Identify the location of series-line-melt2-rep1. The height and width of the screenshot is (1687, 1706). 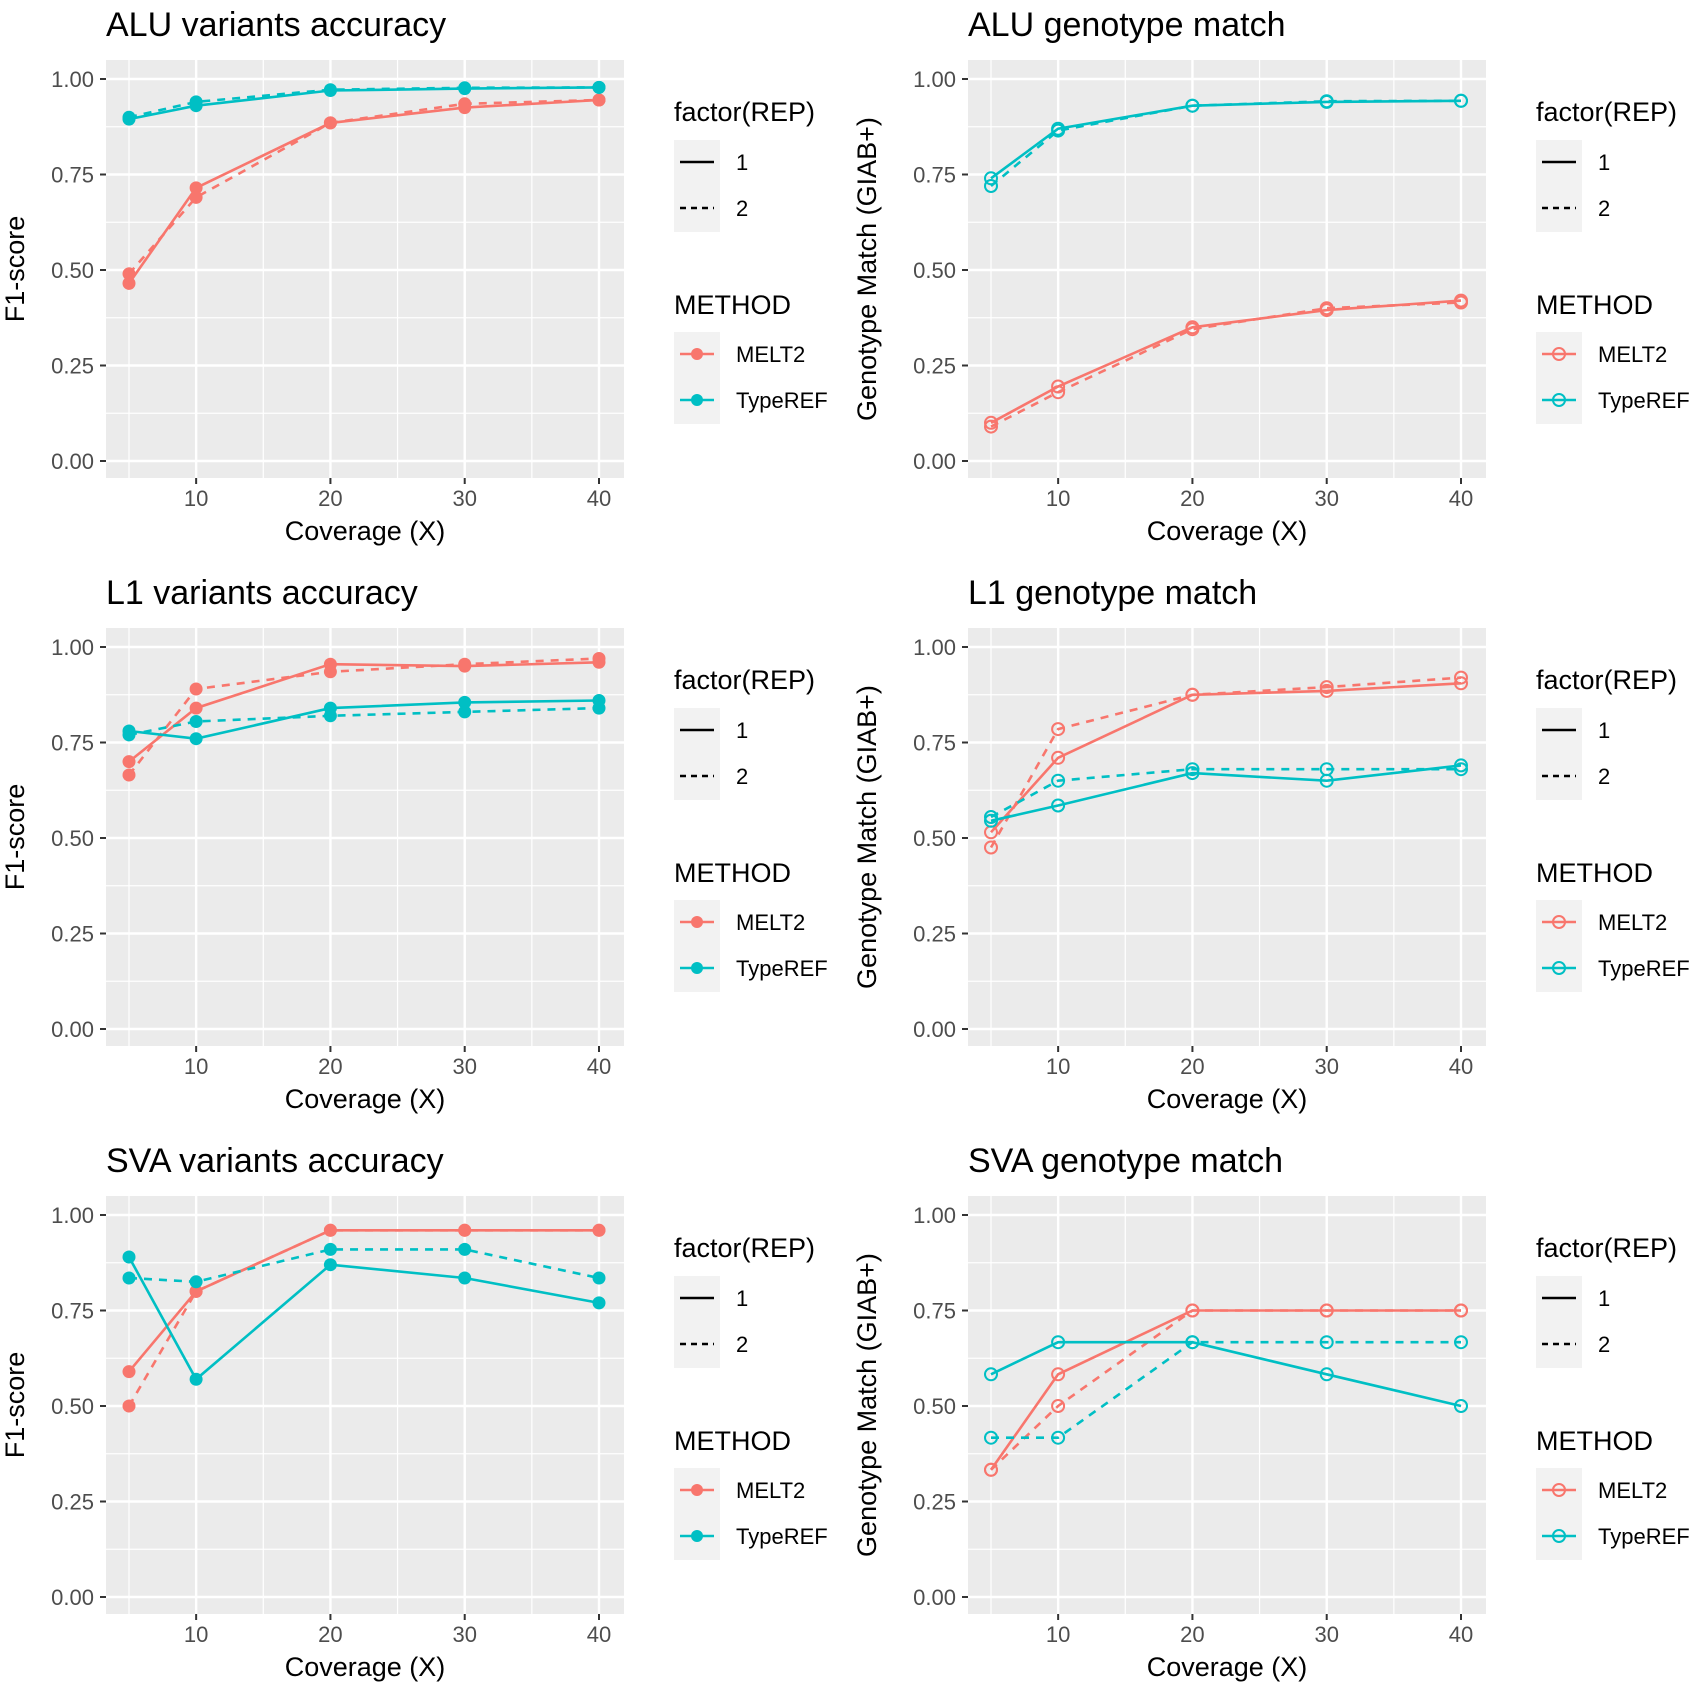
(1226, 361).